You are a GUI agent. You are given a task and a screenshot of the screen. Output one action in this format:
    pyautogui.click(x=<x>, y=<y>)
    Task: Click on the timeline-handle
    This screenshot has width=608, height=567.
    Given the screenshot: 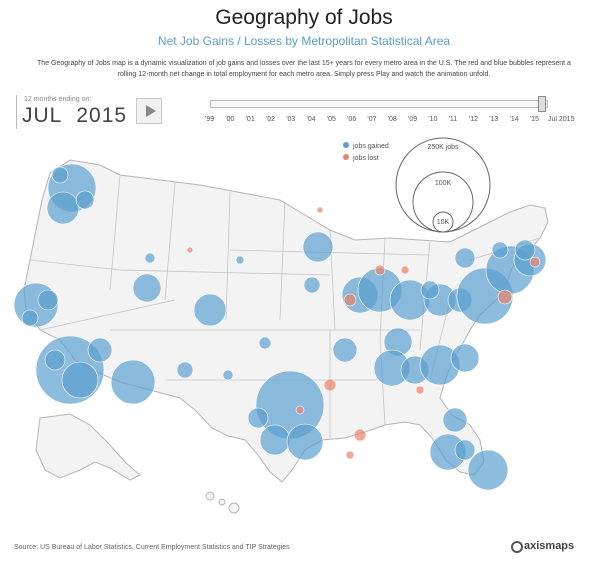 What is the action you would take?
    pyautogui.click(x=542, y=104)
    